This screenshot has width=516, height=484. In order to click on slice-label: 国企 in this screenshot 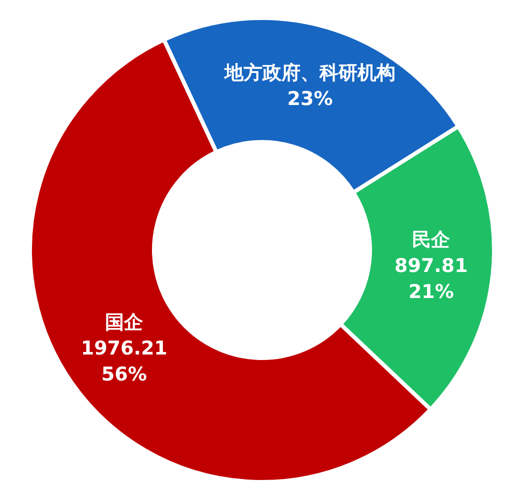, I will do `click(124, 323)`.